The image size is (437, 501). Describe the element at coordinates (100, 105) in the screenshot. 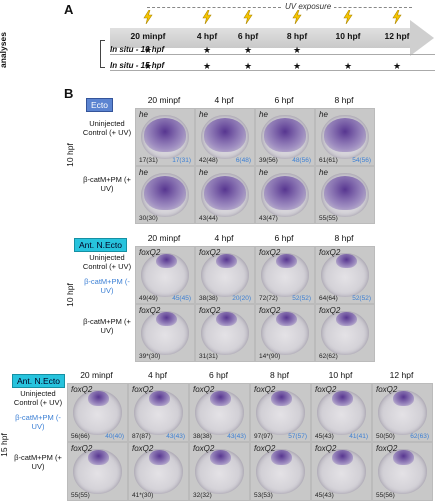

I see `block1-tag: Ecto` at that location.